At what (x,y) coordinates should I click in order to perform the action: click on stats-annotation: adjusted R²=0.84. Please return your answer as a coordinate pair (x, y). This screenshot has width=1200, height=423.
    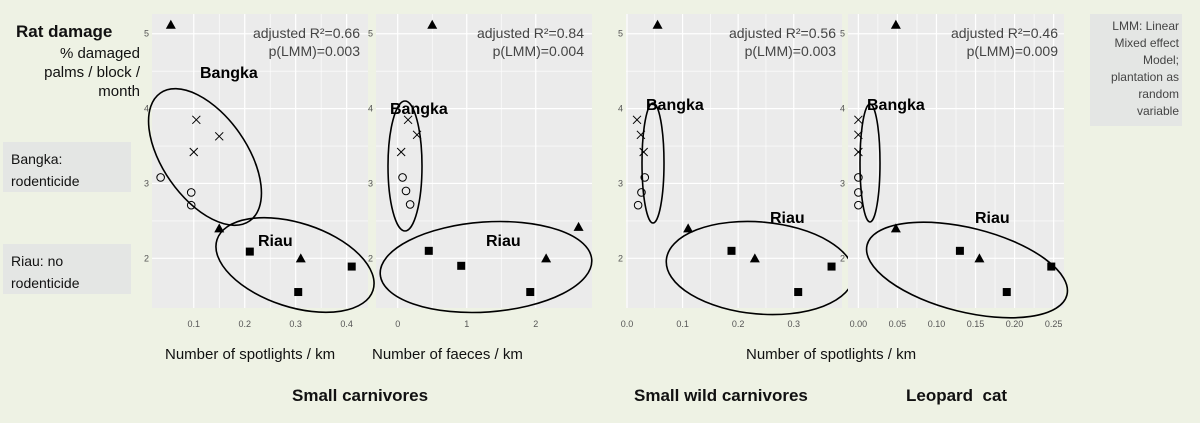
    Looking at the image, I should click on (530, 33).